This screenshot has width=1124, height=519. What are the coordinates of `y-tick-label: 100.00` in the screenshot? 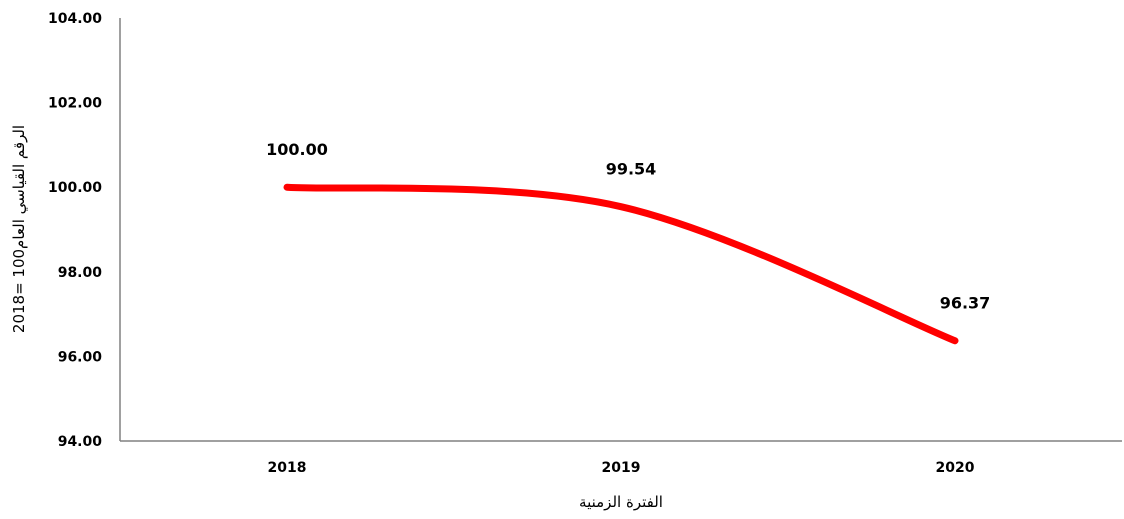 It's located at (75, 188).